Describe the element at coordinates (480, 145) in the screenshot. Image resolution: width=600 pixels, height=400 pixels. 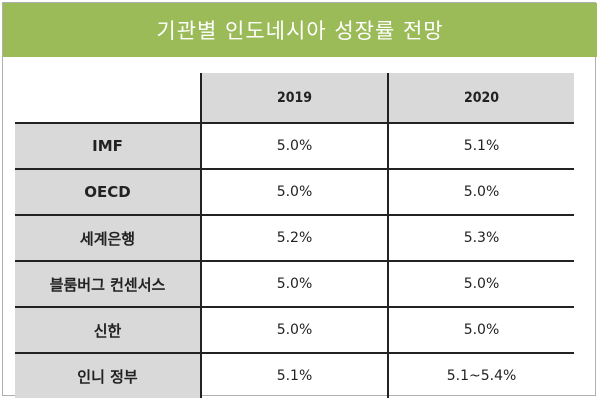
I see `value-2020: 5.1%` at that location.